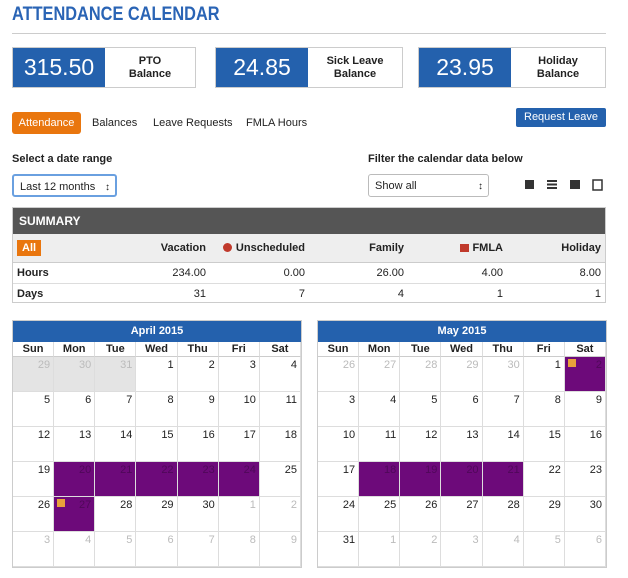 The image size is (628, 578). I want to click on day-number: 9, so click(211, 400).